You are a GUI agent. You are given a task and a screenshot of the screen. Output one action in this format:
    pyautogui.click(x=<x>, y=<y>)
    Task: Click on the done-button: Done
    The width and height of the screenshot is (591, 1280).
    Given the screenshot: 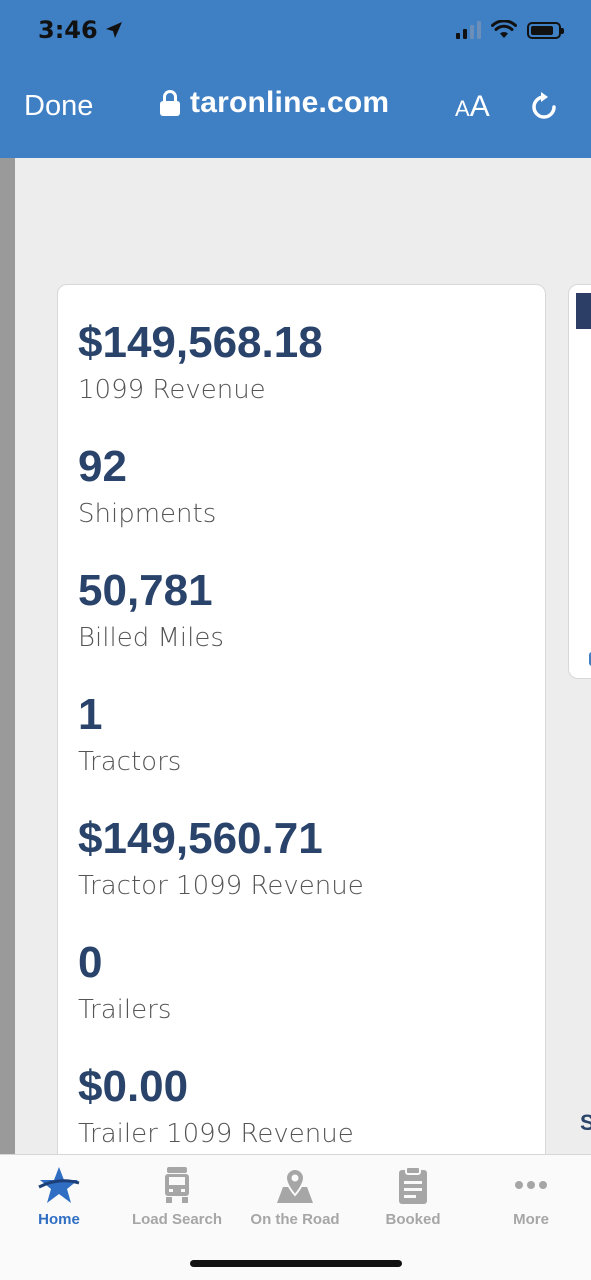 What is the action you would take?
    pyautogui.click(x=59, y=106)
    